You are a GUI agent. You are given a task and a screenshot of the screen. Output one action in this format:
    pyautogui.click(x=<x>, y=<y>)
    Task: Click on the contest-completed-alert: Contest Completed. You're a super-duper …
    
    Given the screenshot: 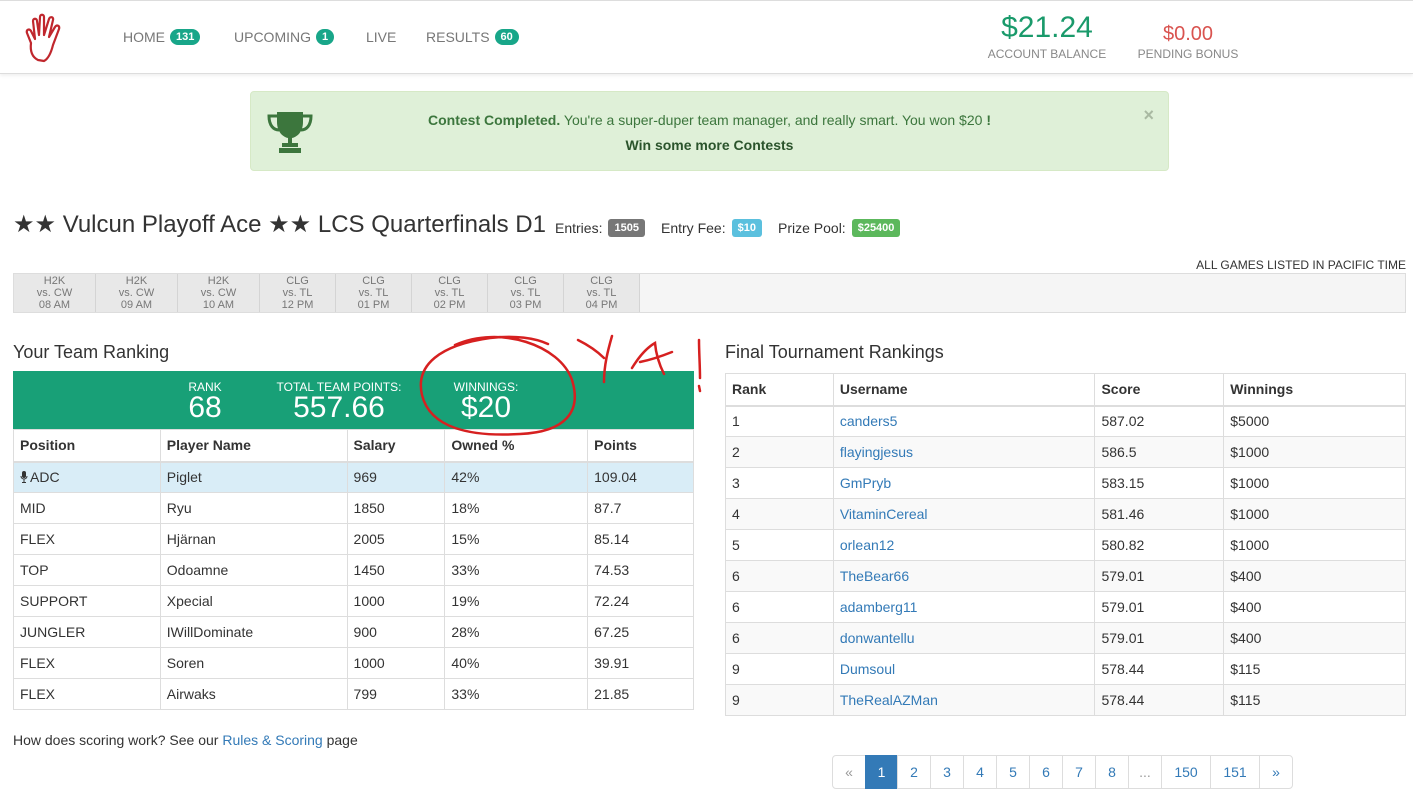 What is the action you would take?
    pyautogui.click(x=709, y=131)
    